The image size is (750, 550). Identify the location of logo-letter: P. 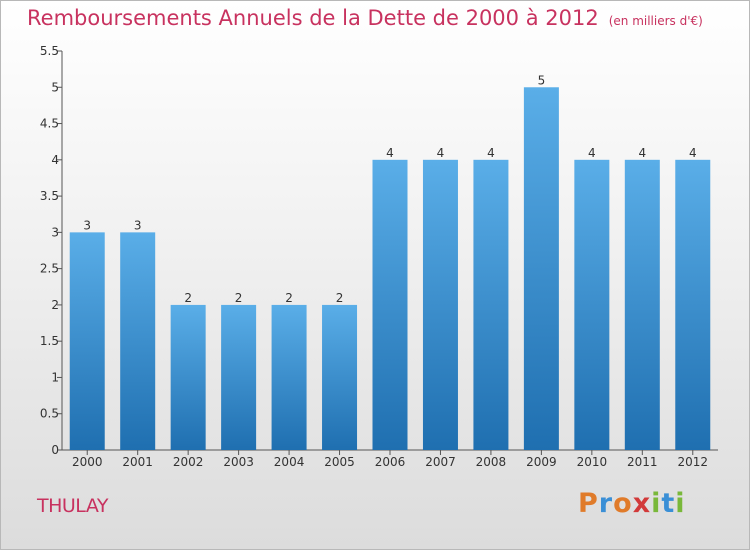
(588, 503).